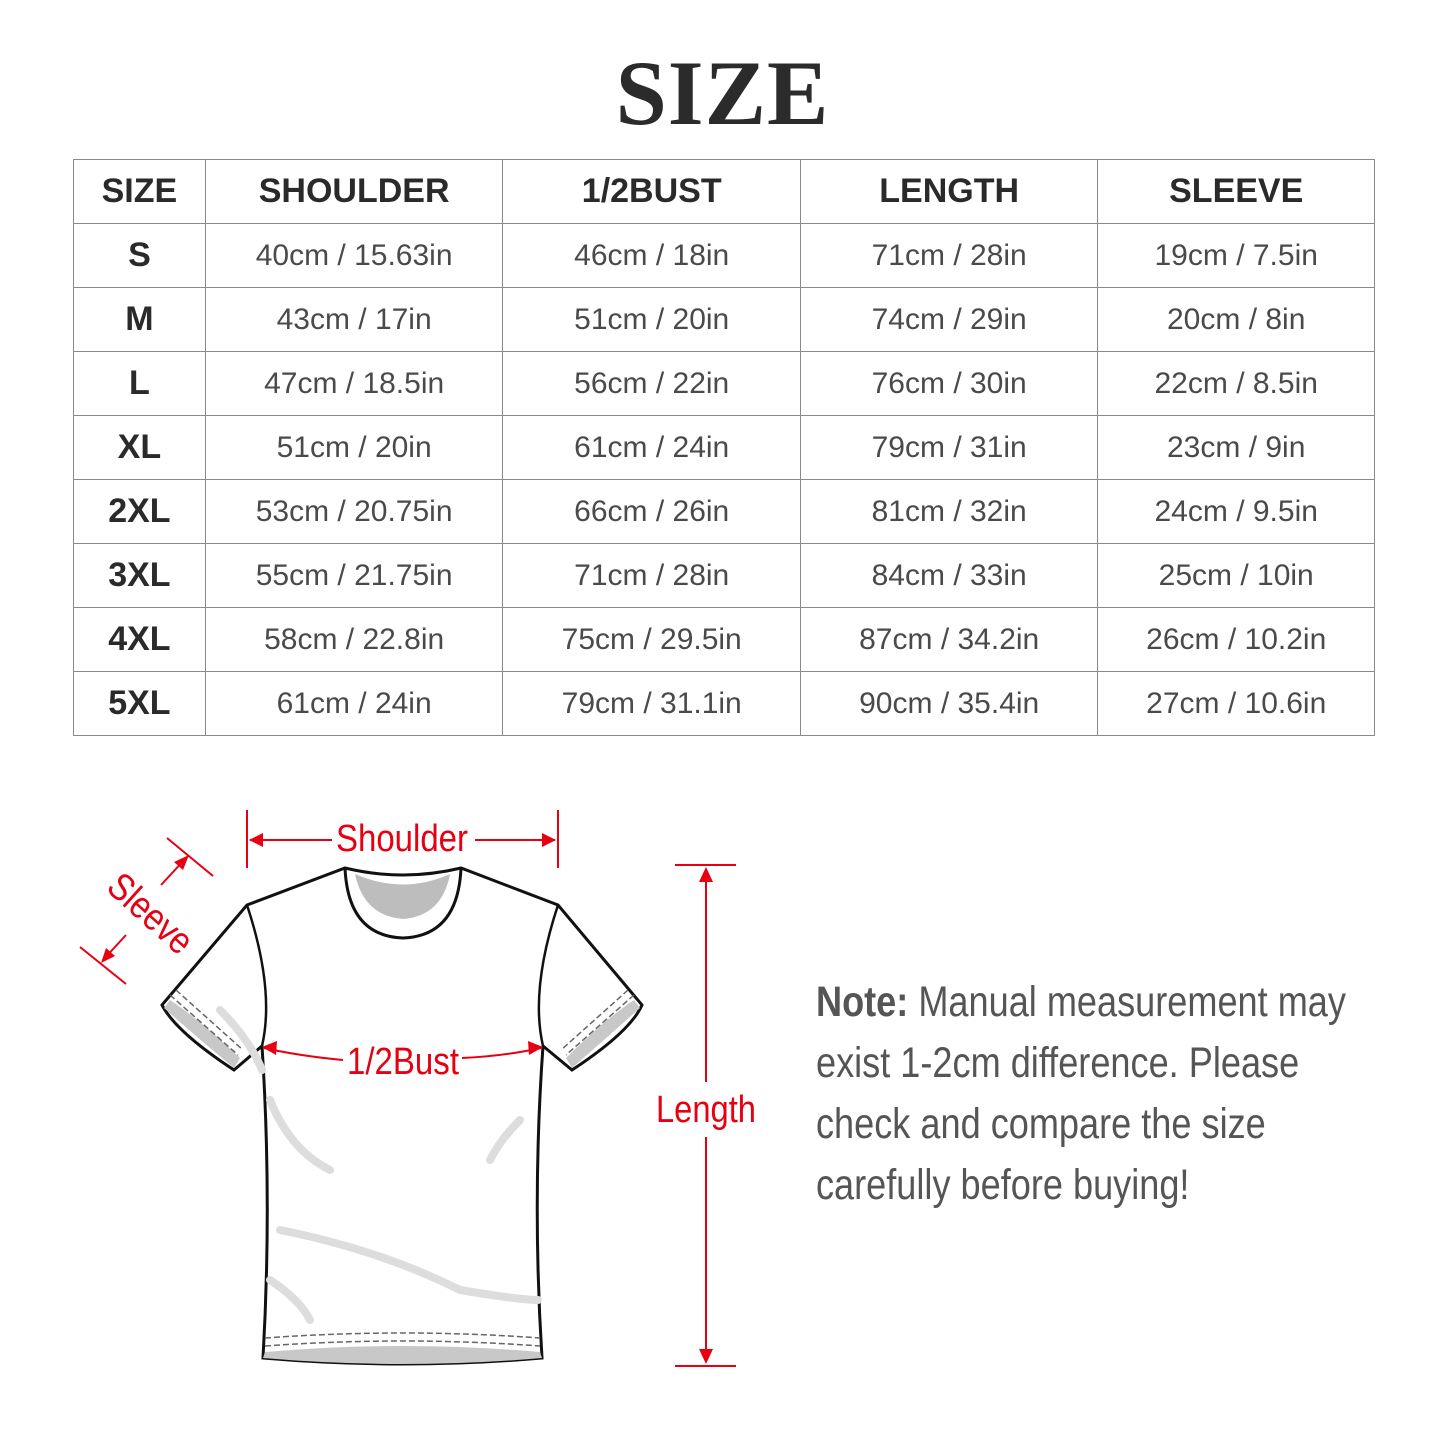  Describe the element at coordinates (651, 639) in the screenshot. I see `cell-bust: 75cm / 29.5in` at that location.